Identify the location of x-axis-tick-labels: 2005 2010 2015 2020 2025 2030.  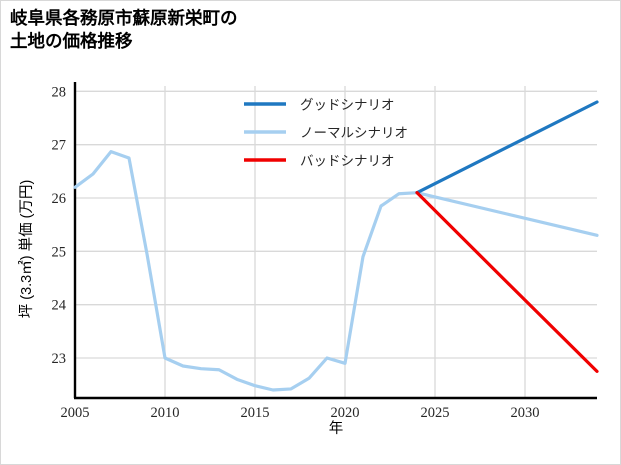
(300, 413).